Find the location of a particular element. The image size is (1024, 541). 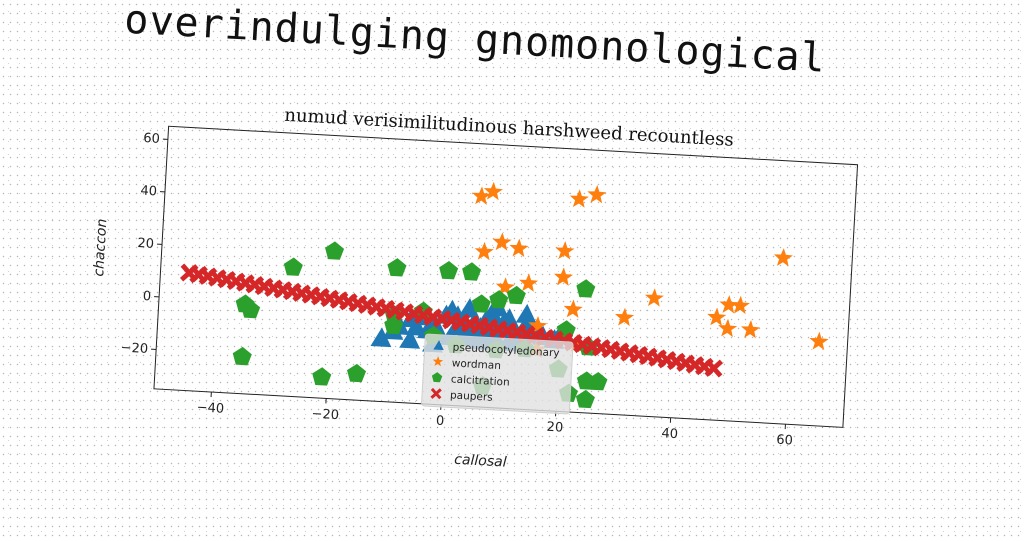

y-tick-label: 40 is located at coordinates (148, 192).